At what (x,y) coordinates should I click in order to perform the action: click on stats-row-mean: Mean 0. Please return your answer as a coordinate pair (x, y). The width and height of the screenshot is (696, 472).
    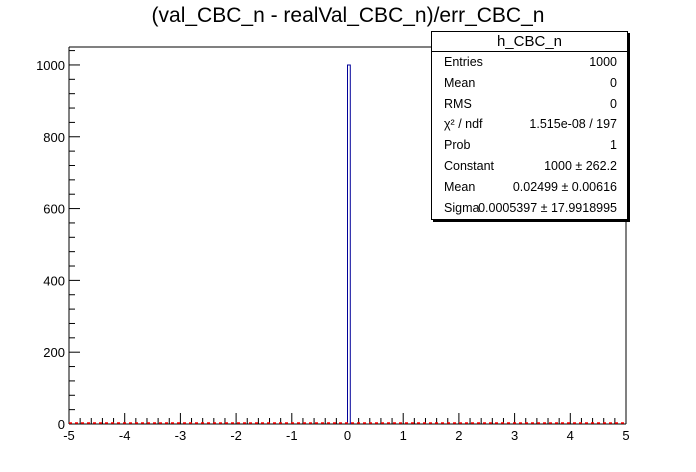
    Looking at the image, I should click on (530, 82).